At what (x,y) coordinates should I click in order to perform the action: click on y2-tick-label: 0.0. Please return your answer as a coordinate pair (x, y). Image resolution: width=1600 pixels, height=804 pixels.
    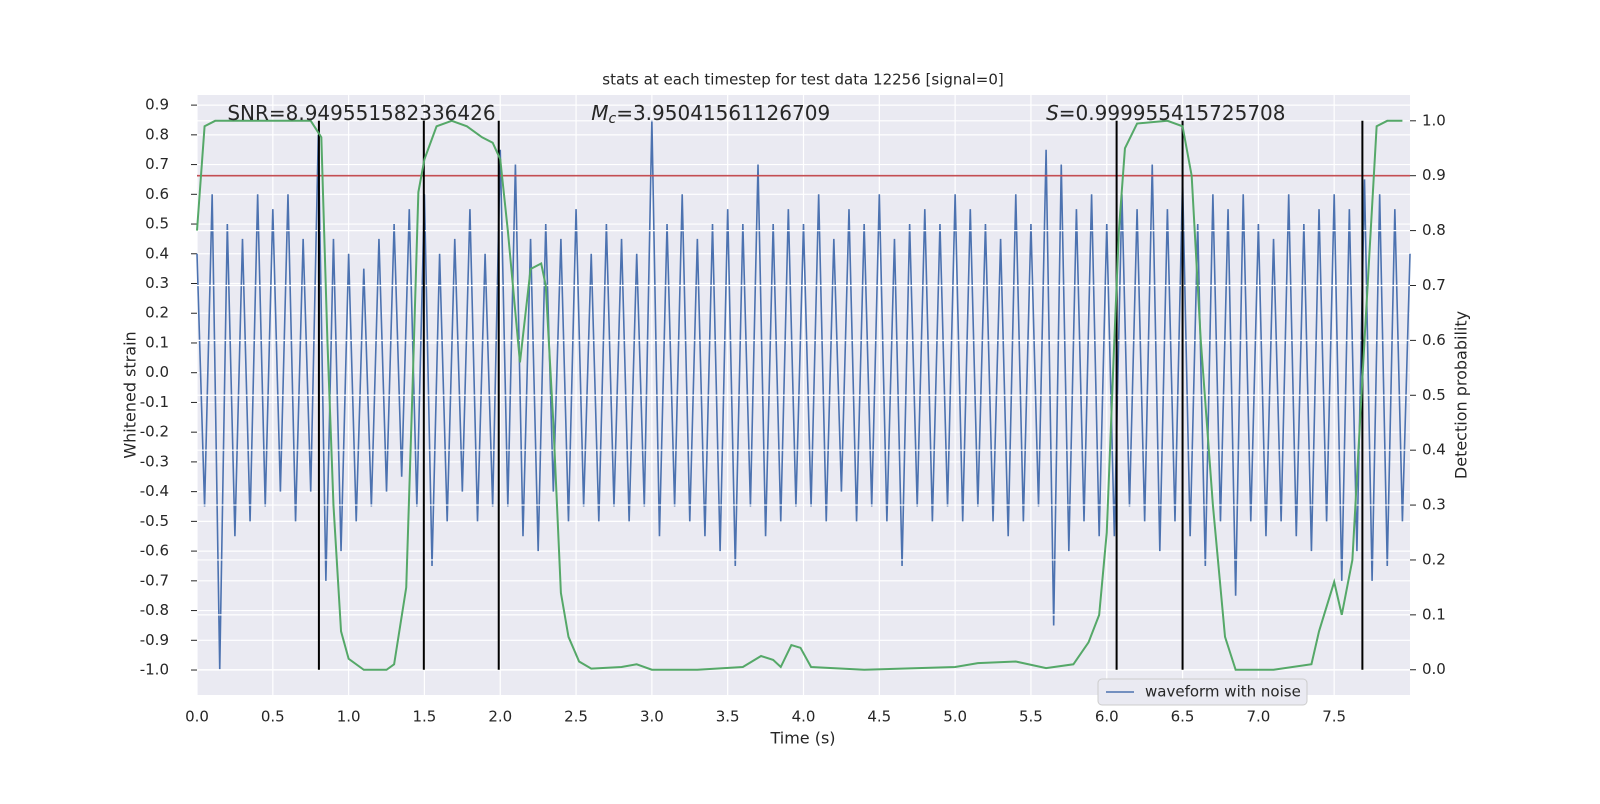
    Looking at the image, I should click on (1434, 669).